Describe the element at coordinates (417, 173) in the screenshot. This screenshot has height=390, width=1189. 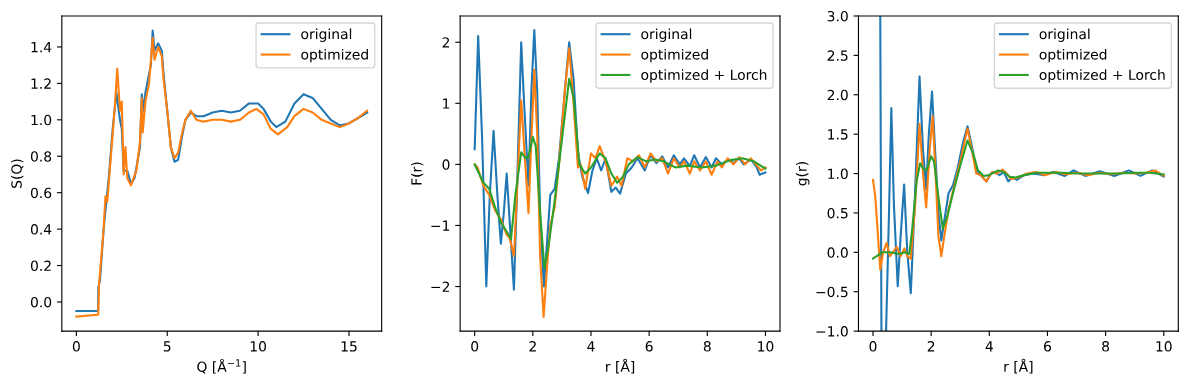
I see `y-axis-title: F(r)` at that location.